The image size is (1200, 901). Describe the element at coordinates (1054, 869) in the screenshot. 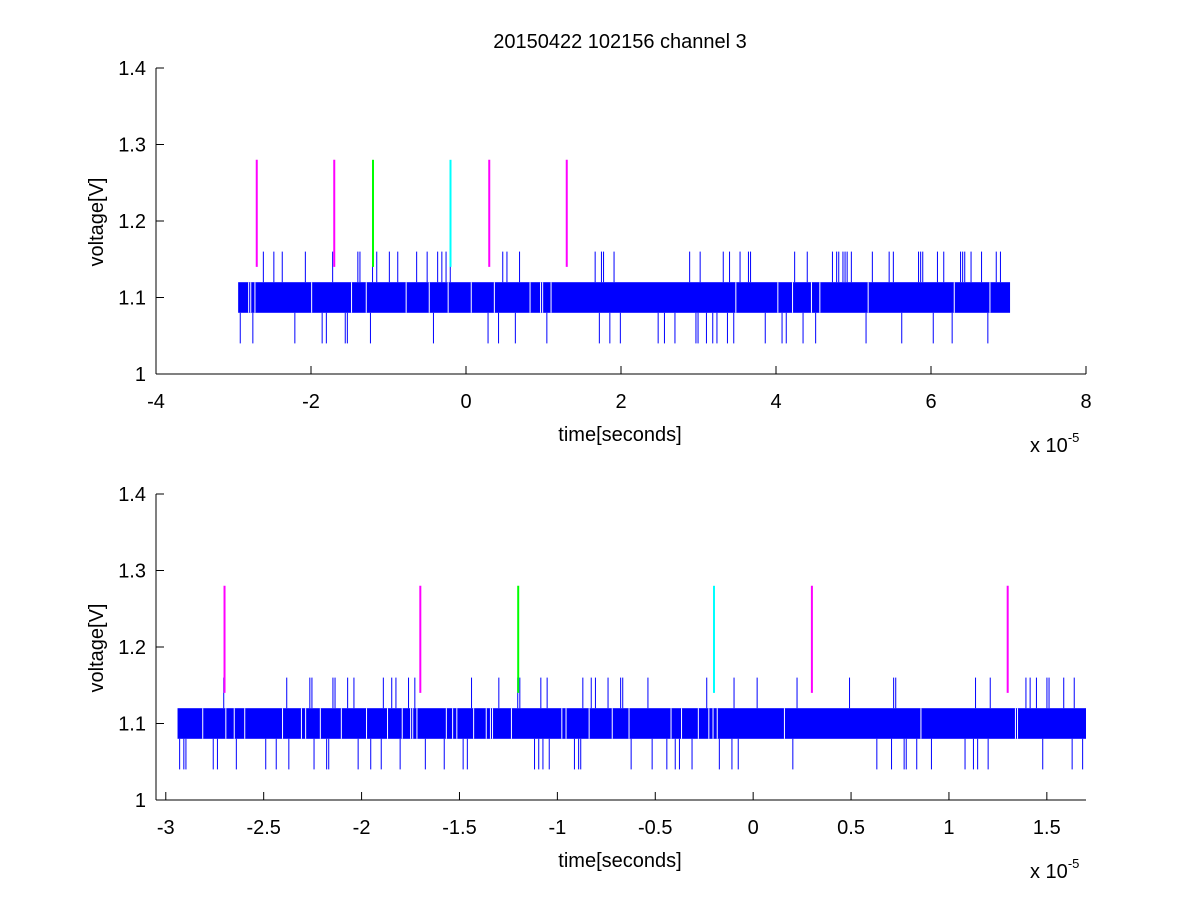

I see `plot-bottom-x-exponent: x 10-5` at that location.